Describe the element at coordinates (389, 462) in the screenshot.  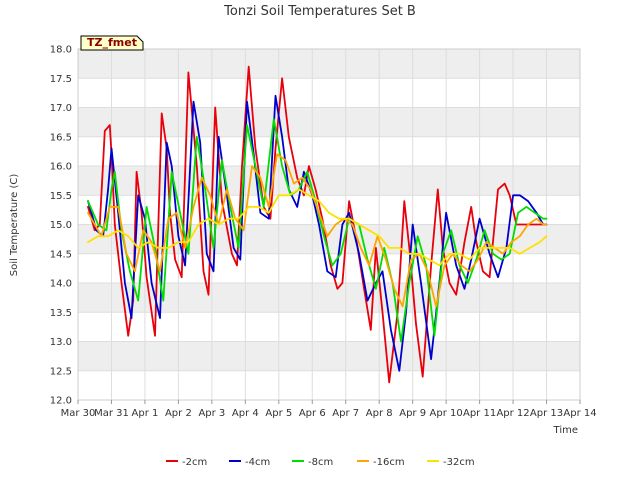
I see `legend-label: -16cm` at that location.